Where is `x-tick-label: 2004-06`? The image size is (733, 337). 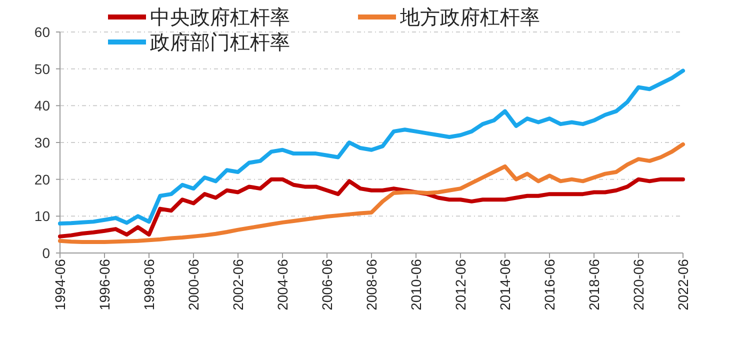
x-tick-label: 2004-06 is located at coordinates (282, 284).